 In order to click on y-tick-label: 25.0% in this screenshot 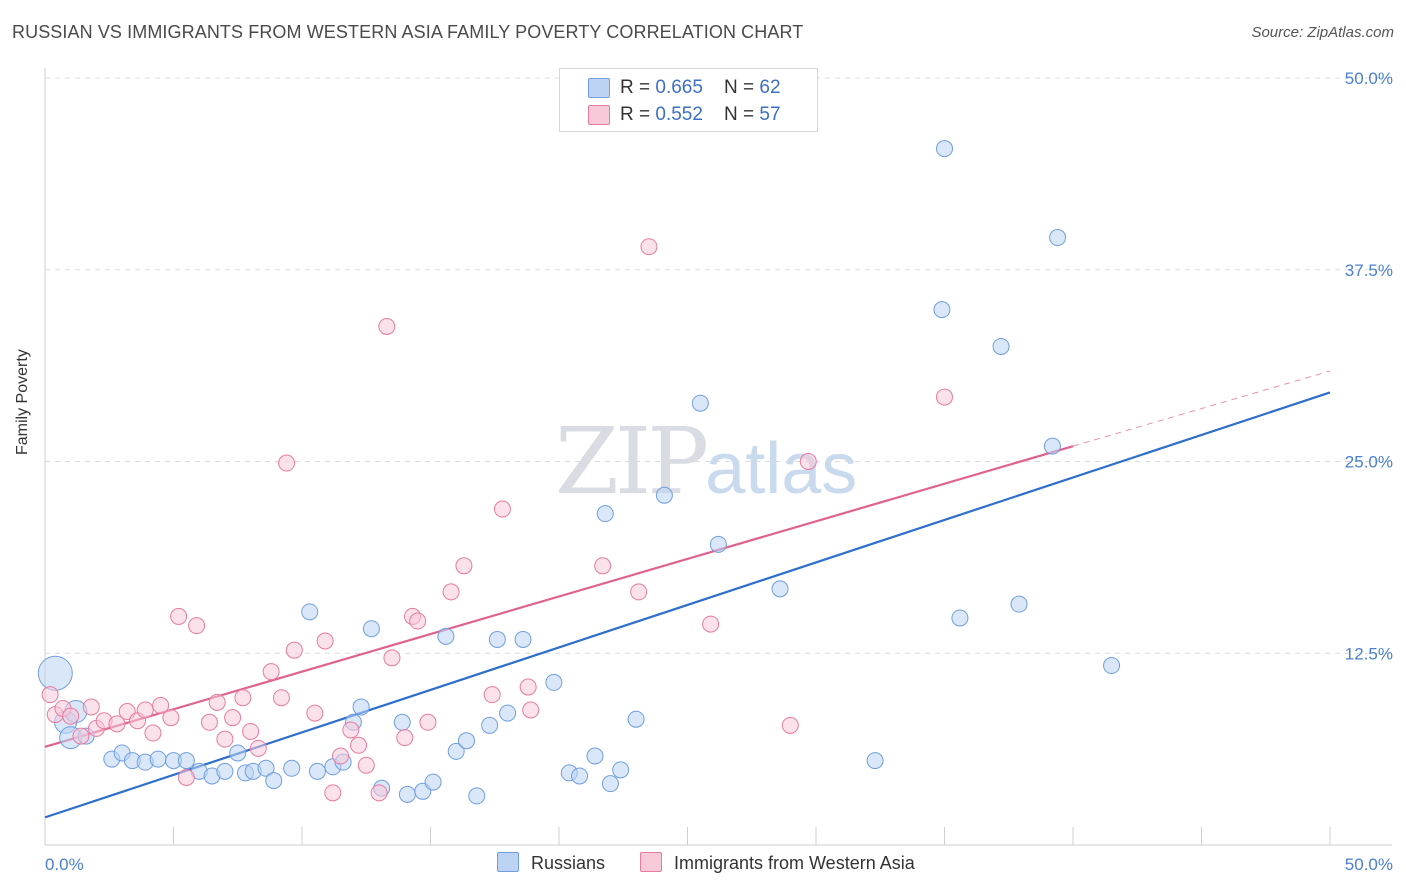, I will do `click(1369, 462)`.